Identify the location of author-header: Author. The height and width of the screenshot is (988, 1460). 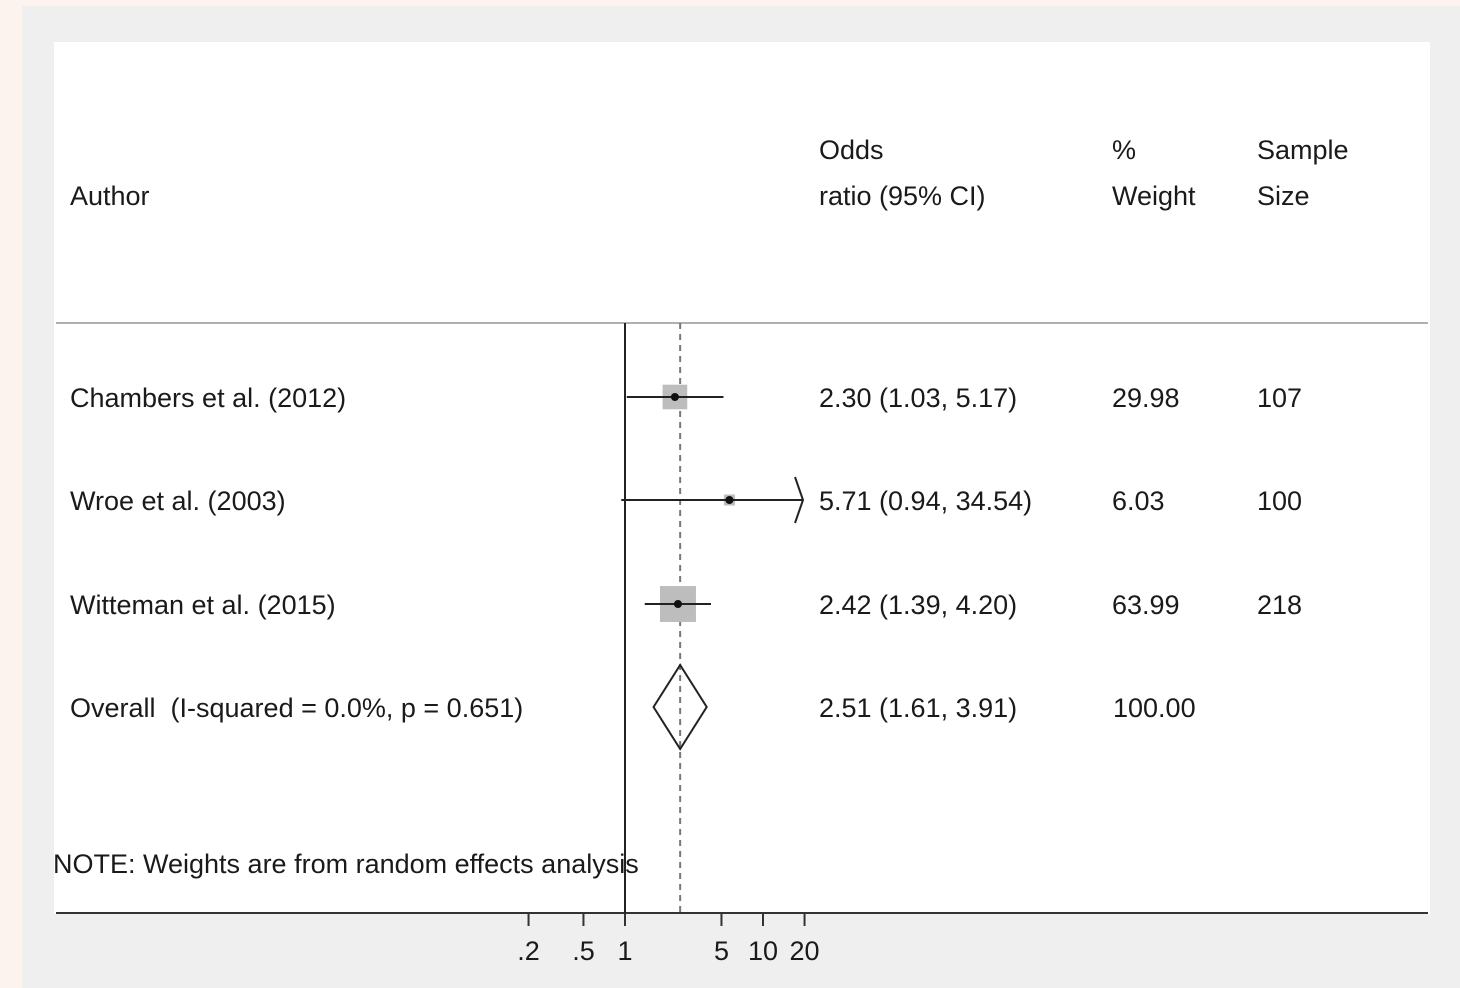
(110, 196).